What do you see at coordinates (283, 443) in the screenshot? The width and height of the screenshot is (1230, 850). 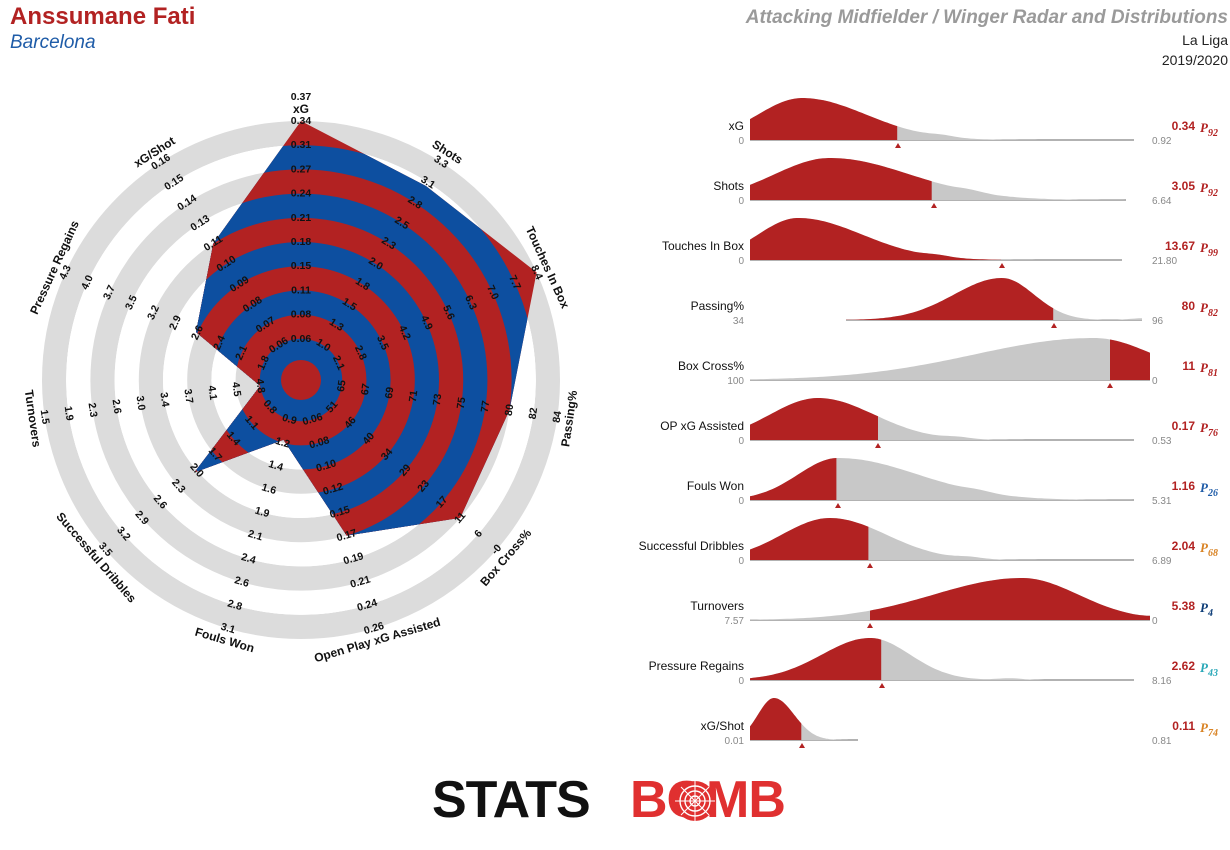 I see `radar-tick-label: 1.2` at bounding box center [283, 443].